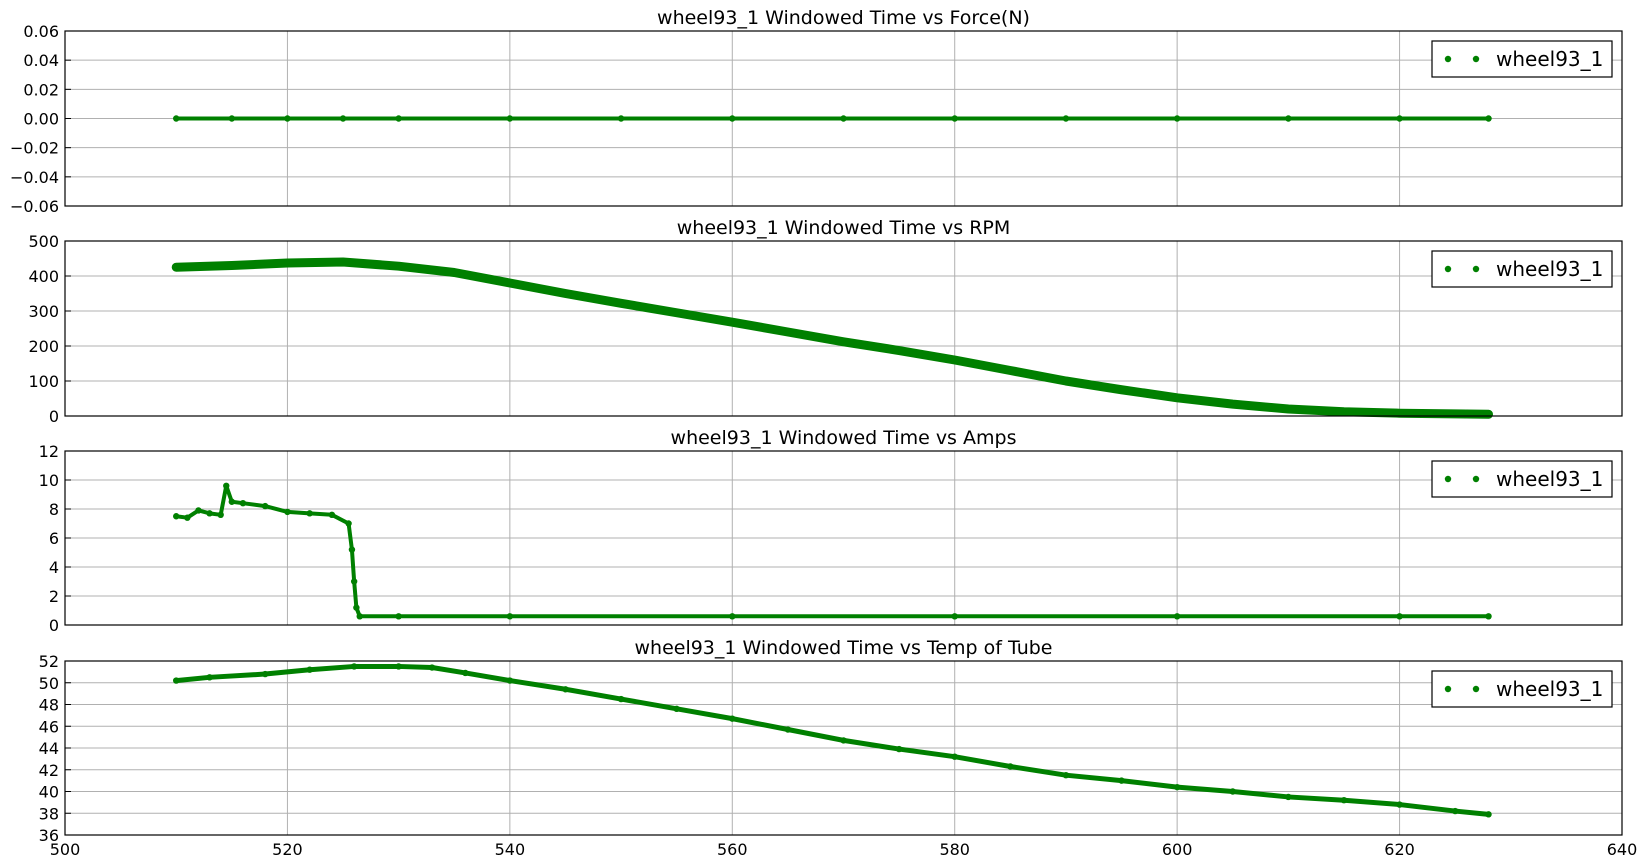 Image resolution: width=1642 pixels, height=865 pixels. I want to click on y-tick-label: 0.00, so click(41, 119).